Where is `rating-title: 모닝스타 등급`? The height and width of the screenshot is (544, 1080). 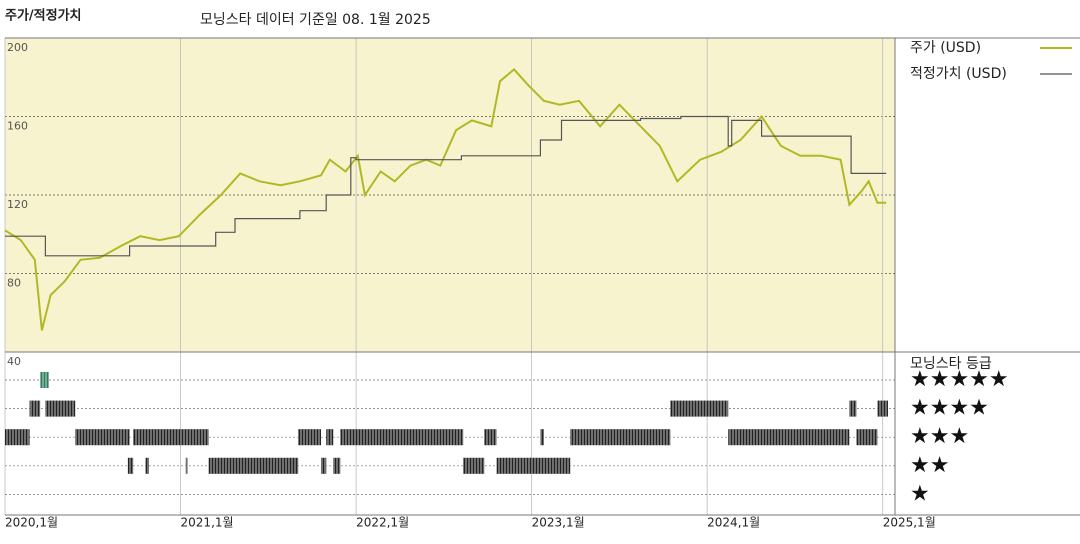
rating-title: 모닝스타 등급 is located at coordinates (951, 364).